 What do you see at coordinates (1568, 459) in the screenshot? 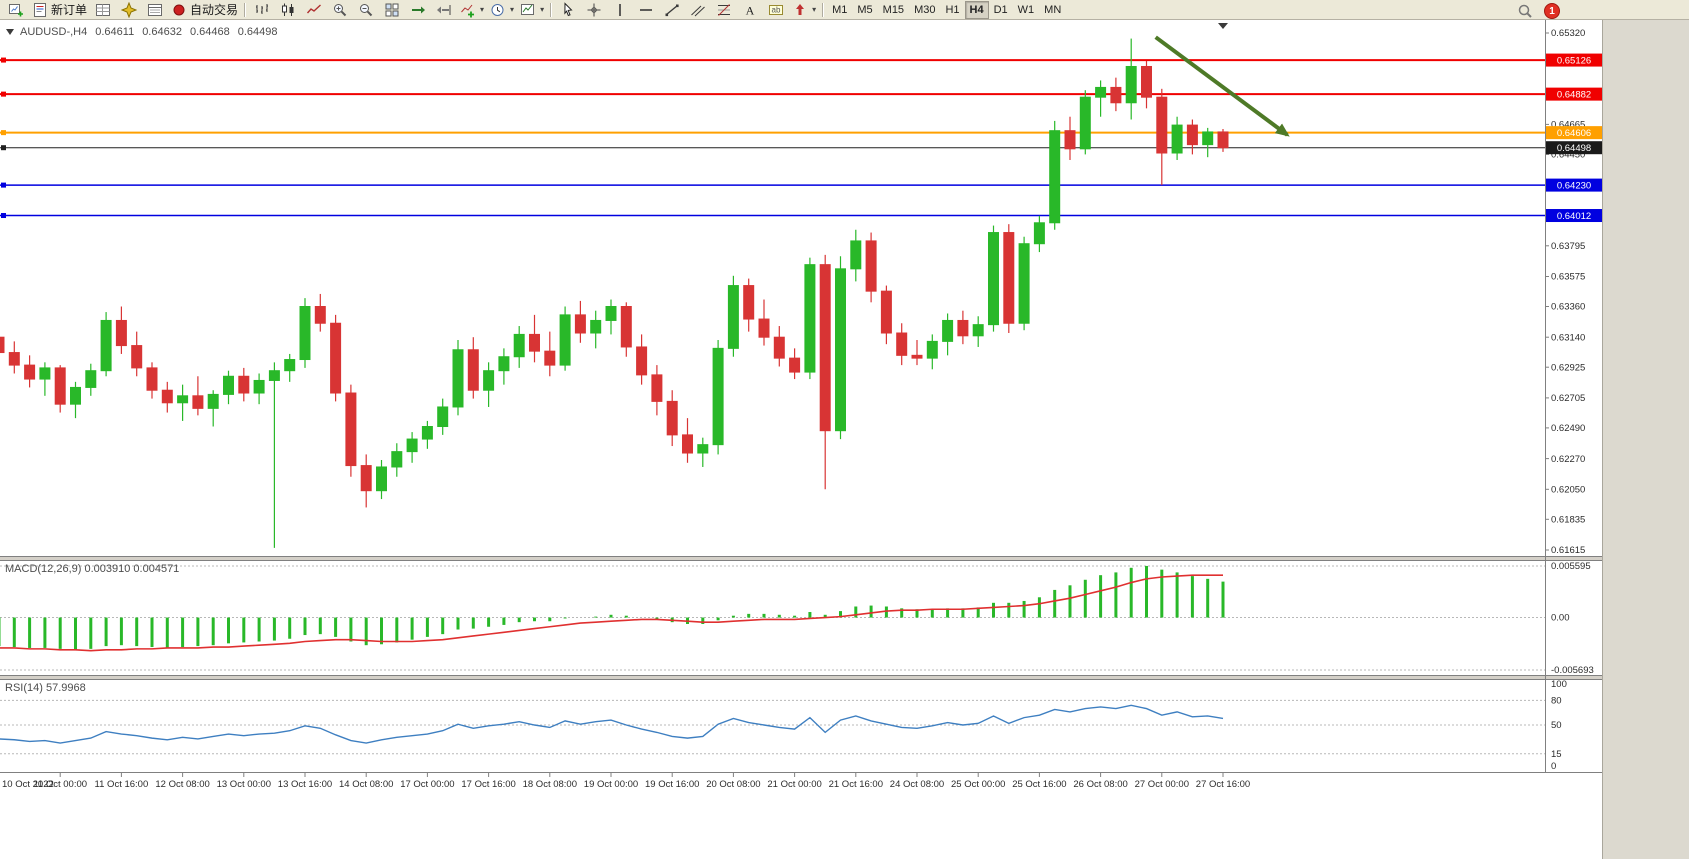
I see `svg-text: 0.62270` at bounding box center [1568, 459].